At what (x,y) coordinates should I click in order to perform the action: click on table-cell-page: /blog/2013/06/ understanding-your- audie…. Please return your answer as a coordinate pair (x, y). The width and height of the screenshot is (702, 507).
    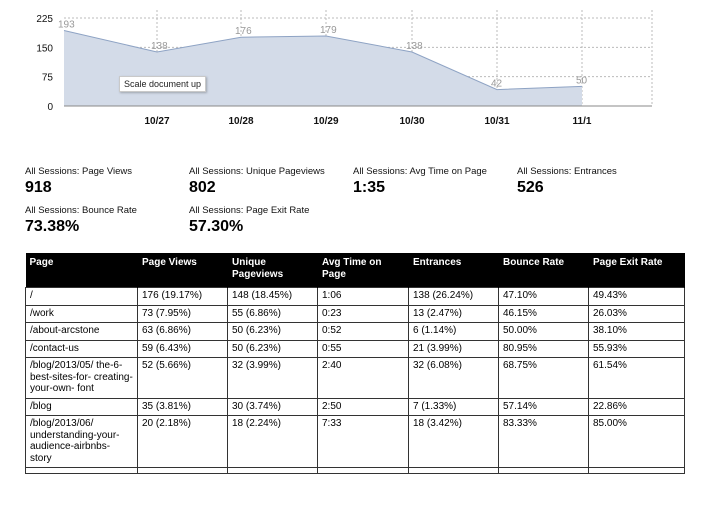
    Looking at the image, I should click on (81, 441).